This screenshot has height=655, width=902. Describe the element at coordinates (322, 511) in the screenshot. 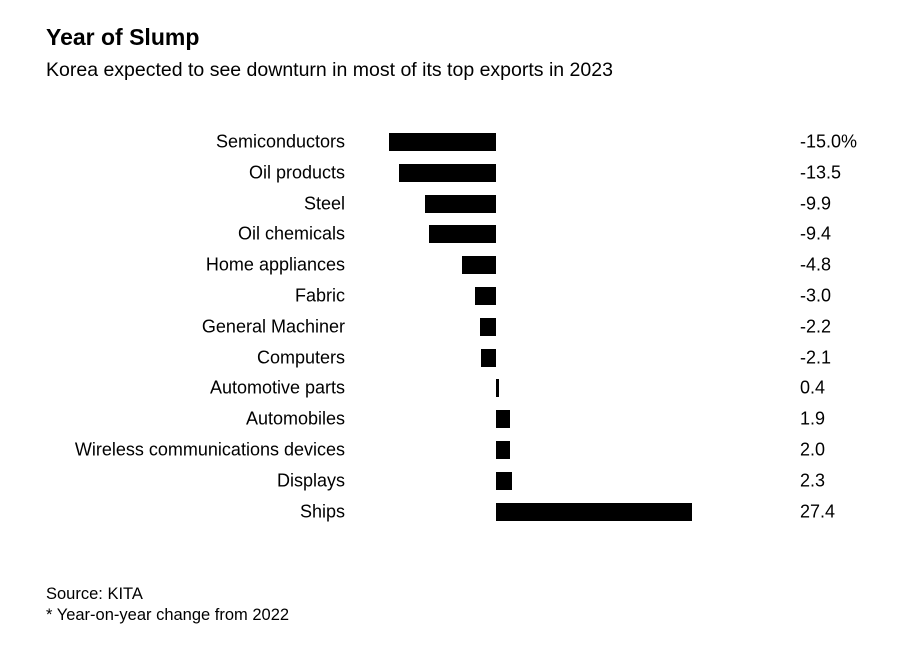

I see `category-label: Ships` at that location.